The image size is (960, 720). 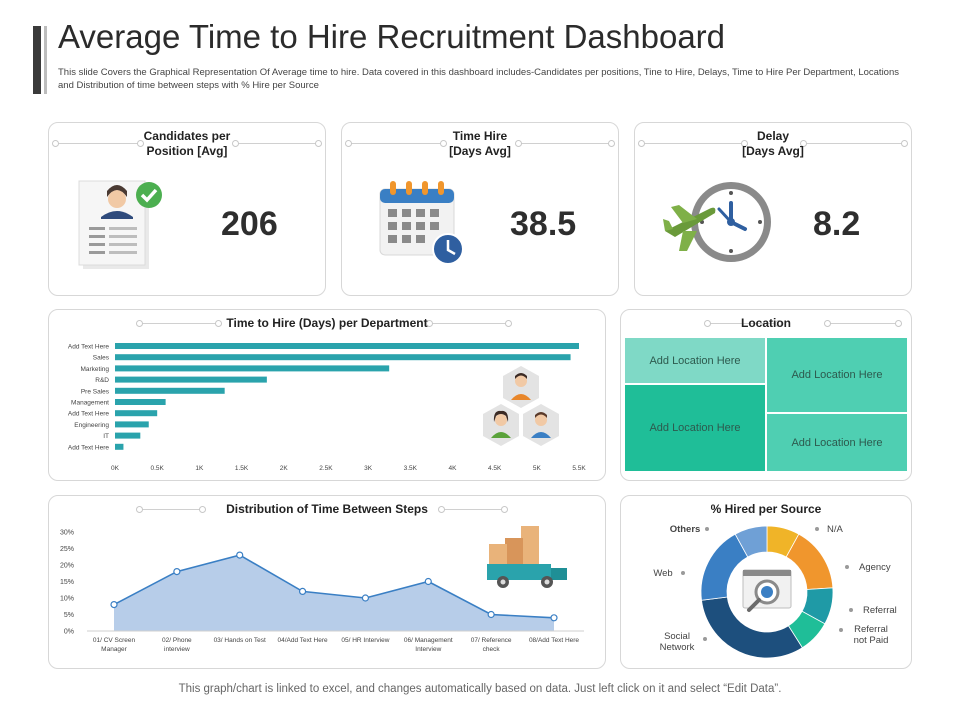 What do you see at coordinates (766, 323) in the screenshot?
I see `location-title: Location` at bounding box center [766, 323].